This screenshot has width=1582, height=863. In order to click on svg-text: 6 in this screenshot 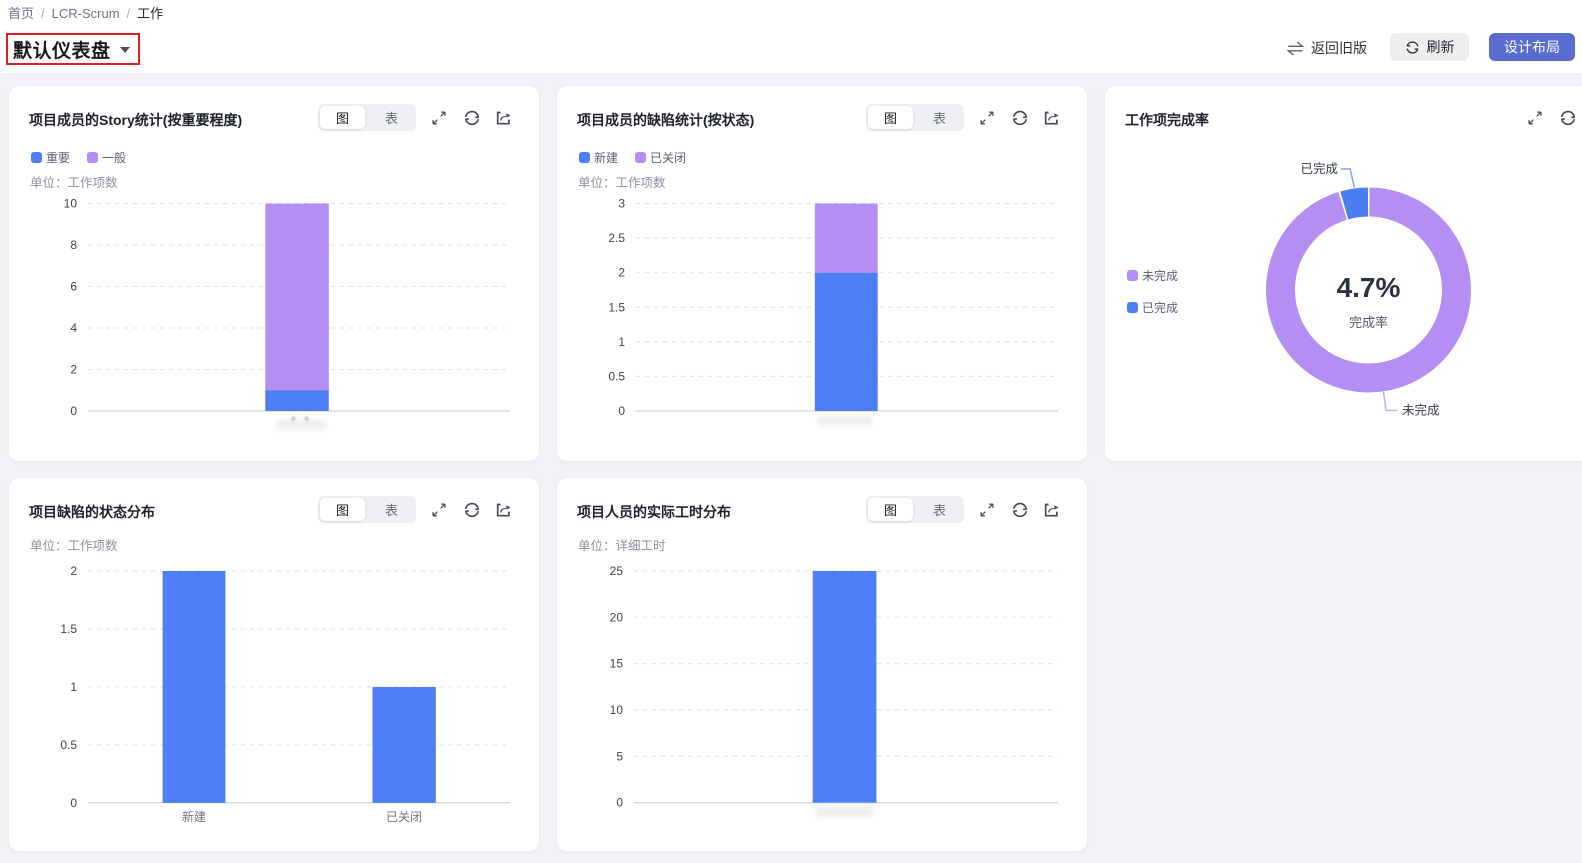, I will do `click(73, 287)`.